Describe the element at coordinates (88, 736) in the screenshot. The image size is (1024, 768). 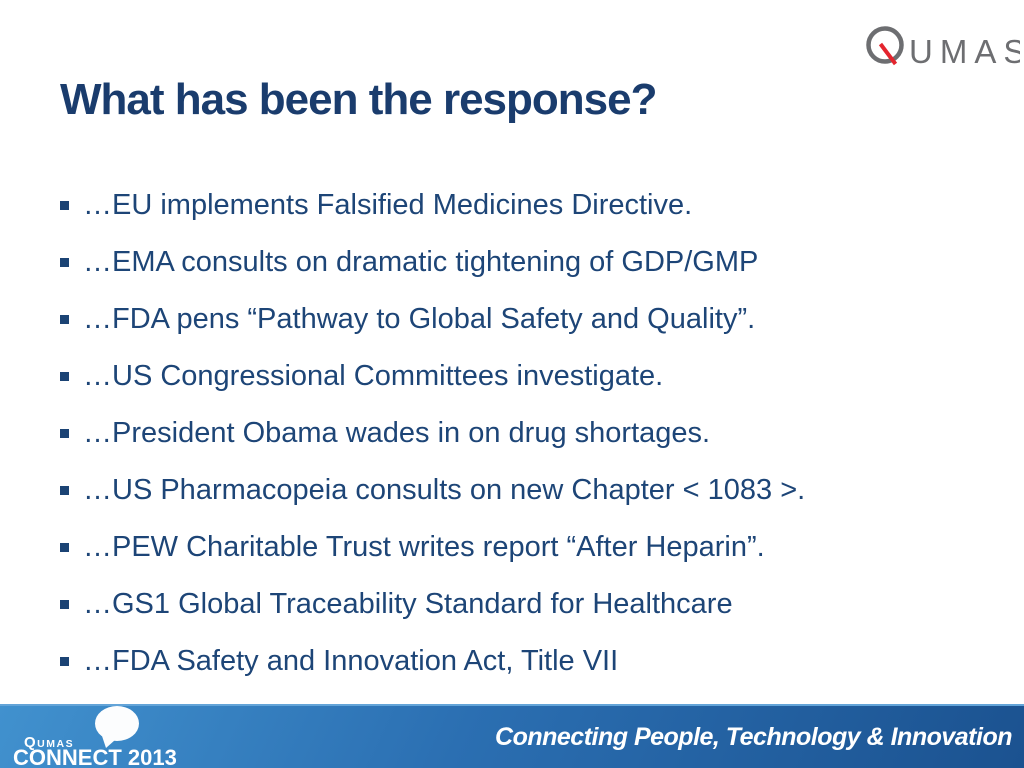
I see `connect-2013-logo: QUMAS CONNECT 2013` at that location.